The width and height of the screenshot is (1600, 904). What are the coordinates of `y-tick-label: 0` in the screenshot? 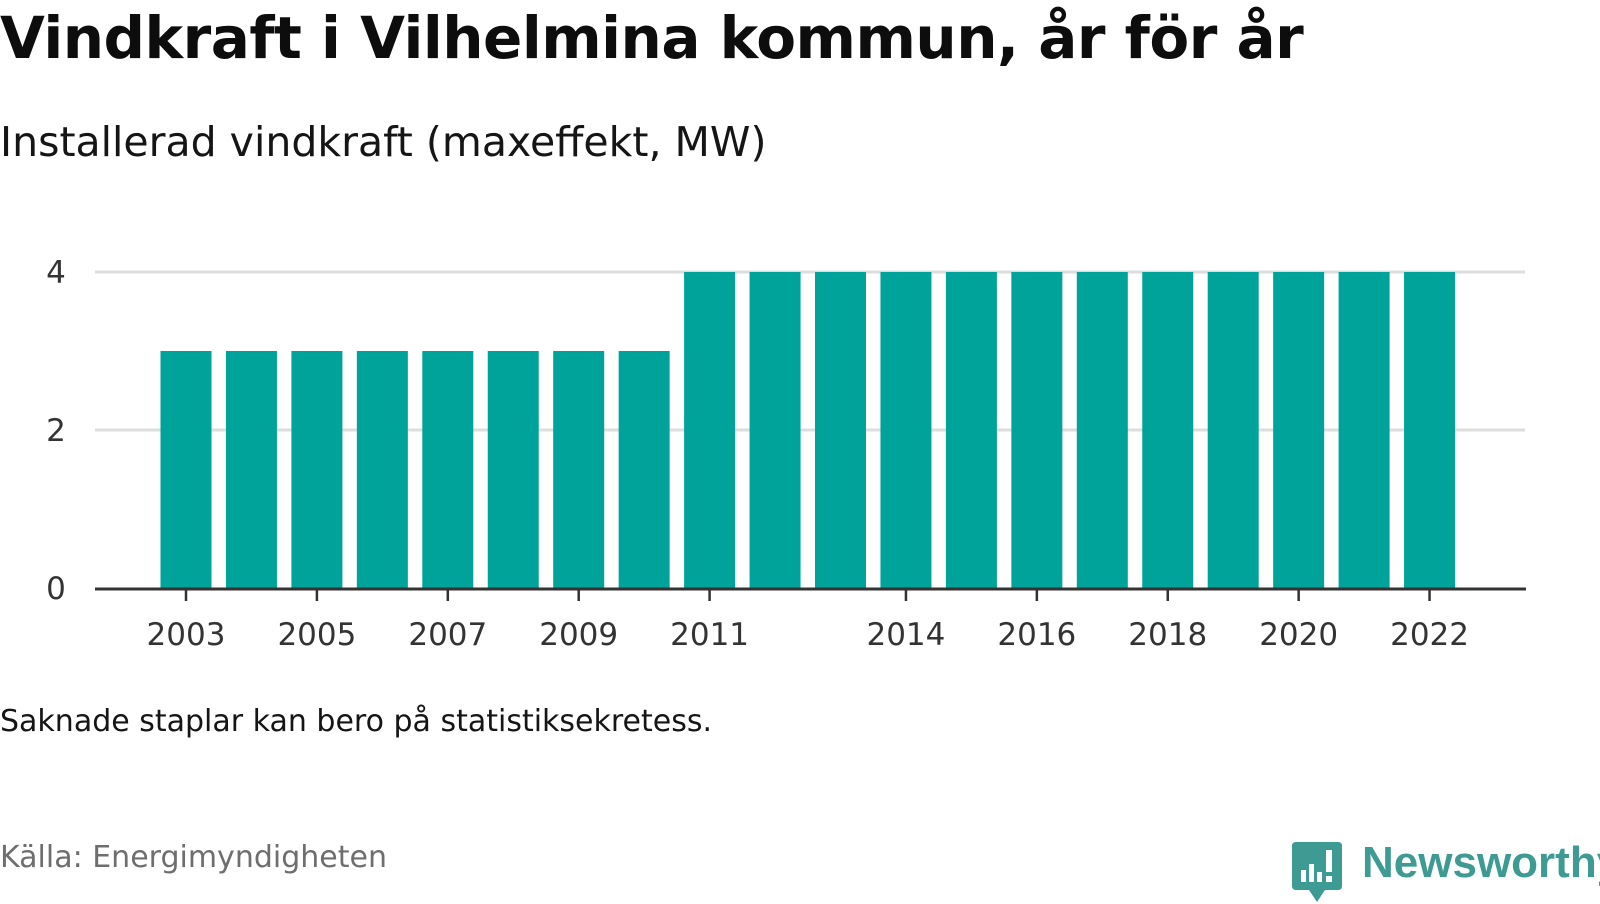 It's located at (56, 589).